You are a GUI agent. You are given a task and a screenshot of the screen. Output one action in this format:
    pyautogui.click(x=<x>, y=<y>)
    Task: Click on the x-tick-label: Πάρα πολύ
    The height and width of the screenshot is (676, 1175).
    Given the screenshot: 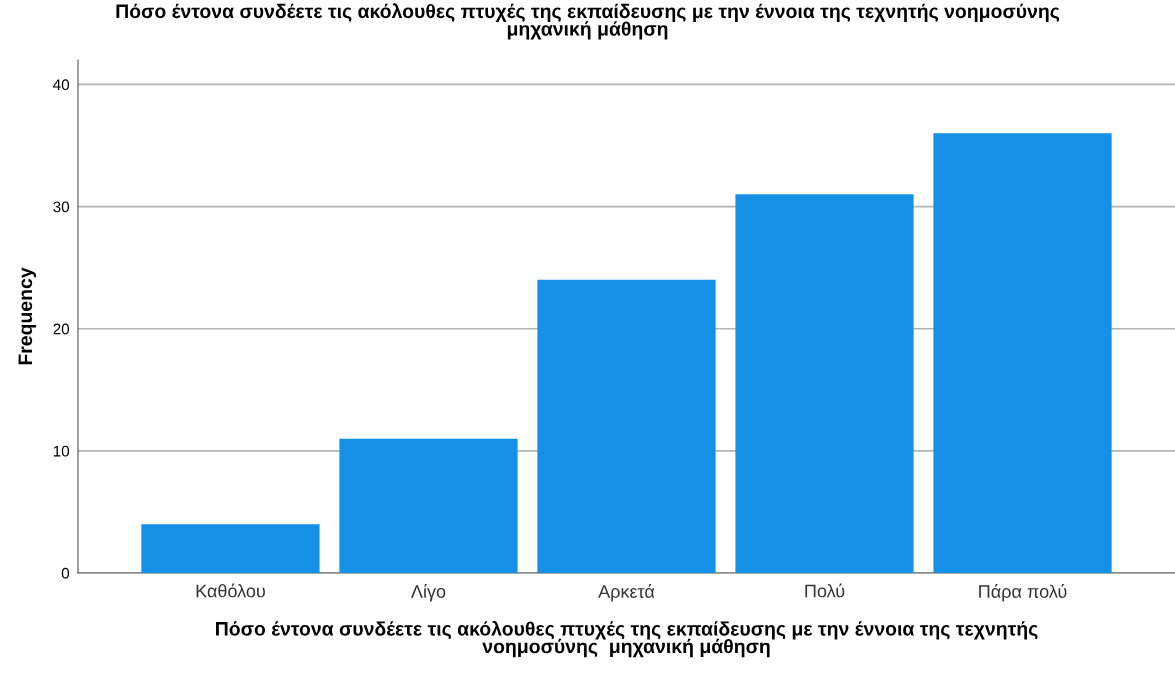 What is the action you would take?
    pyautogui.click(x=1023, y=593)
    